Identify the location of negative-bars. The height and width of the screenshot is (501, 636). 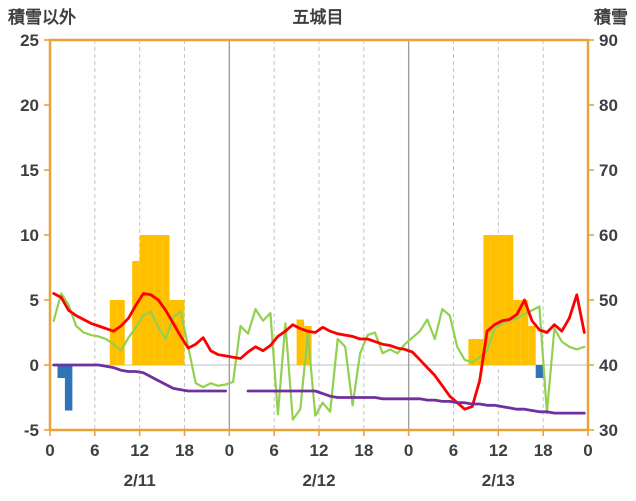
(300, 388).